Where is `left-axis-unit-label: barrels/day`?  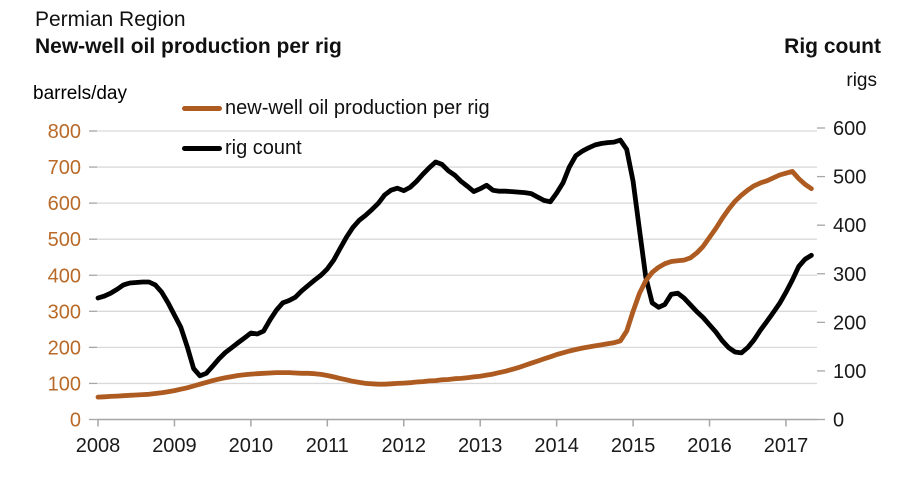
left-axis-unit-label: barrels/day is located at coordinates (80, 93).